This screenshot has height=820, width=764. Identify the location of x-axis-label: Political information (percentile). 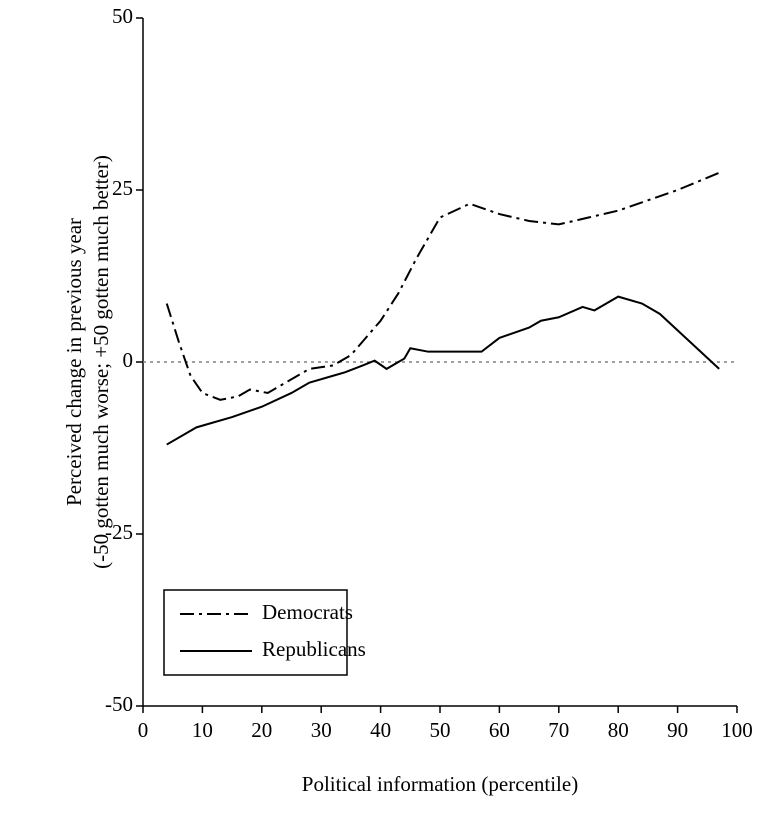
(440, 784).